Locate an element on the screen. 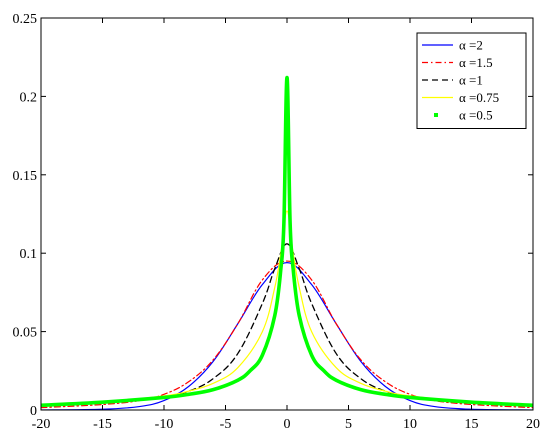  x-tick-label: -10 is located at coordinates (164, 424).